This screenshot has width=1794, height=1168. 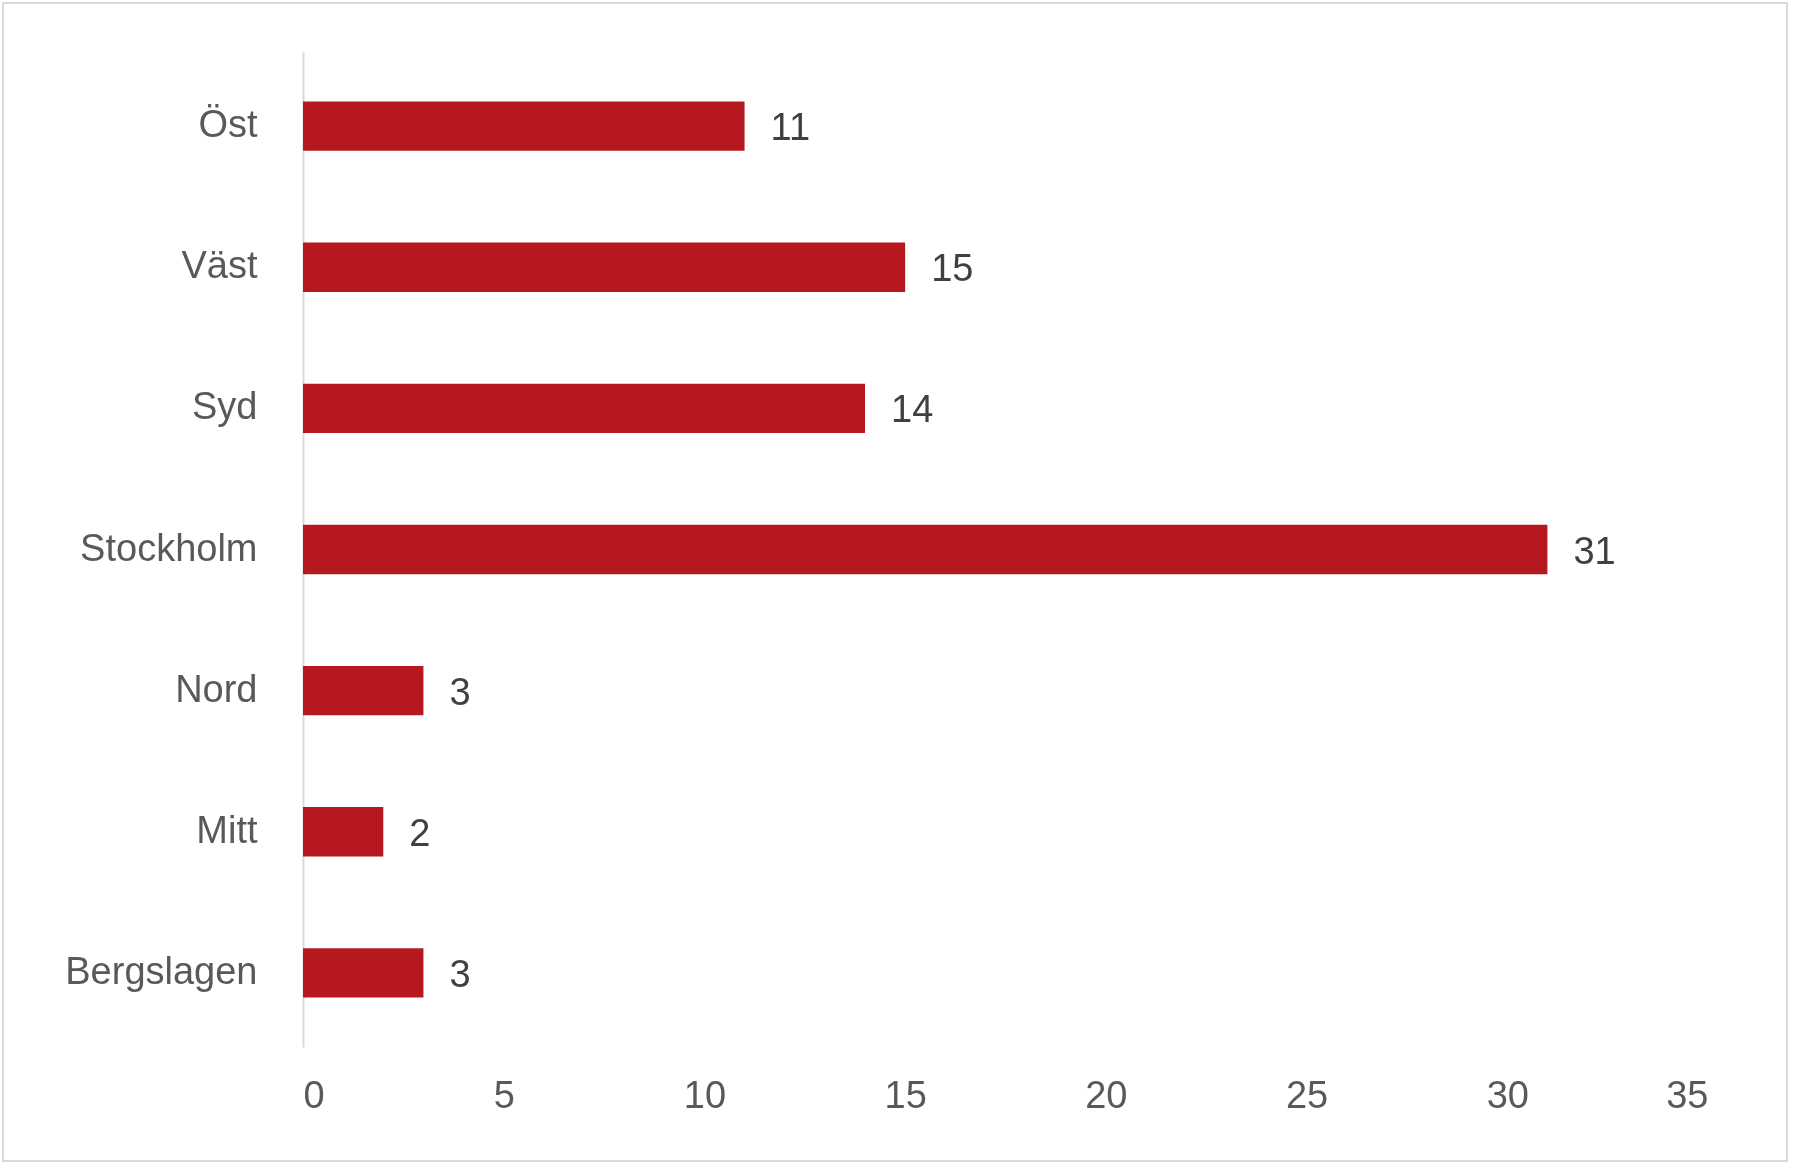 I want to click on y-tick-label: Mitt, so click(x=227, y=829).